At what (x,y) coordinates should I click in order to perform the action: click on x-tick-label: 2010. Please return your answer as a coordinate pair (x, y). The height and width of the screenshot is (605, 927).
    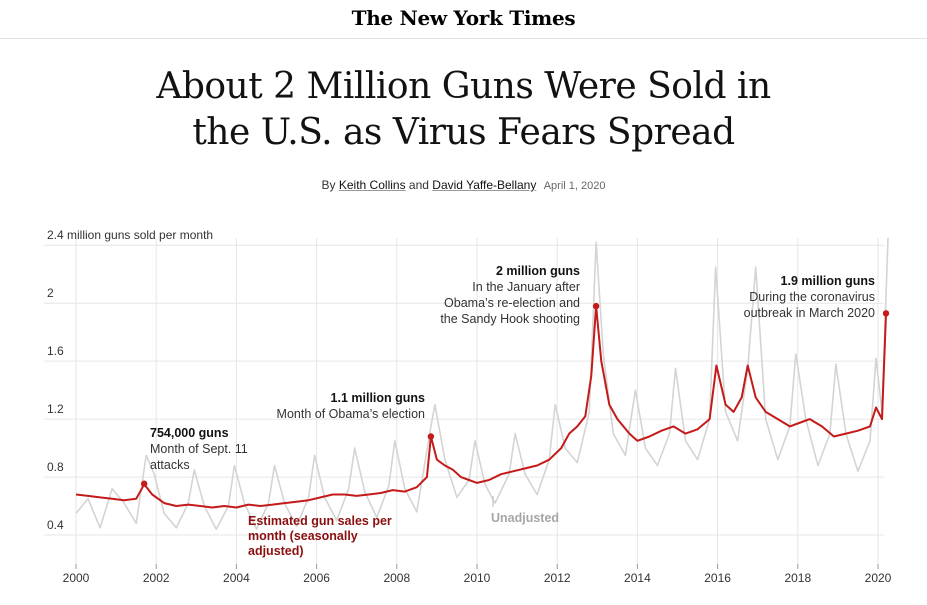
    Looking at the image, I should click on (477, 578).